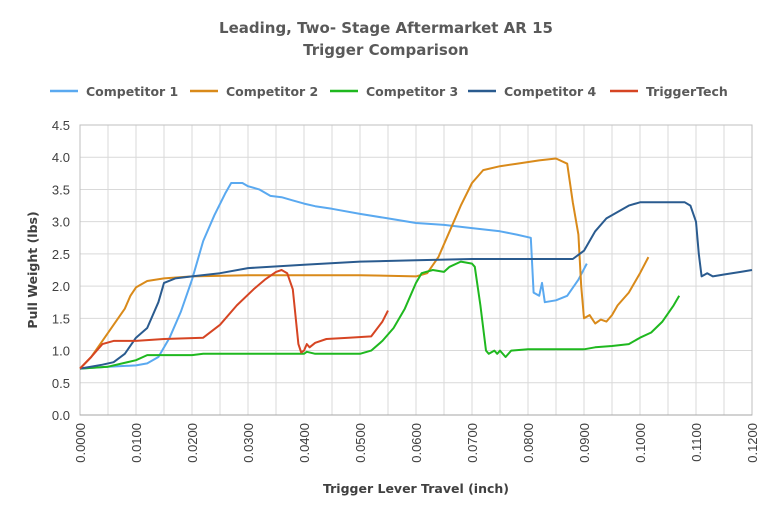  What do you see at coordinates (61, 415) in the screenshot?
I see `y-tick-label: 0.0` at bounding box center [61, 415].